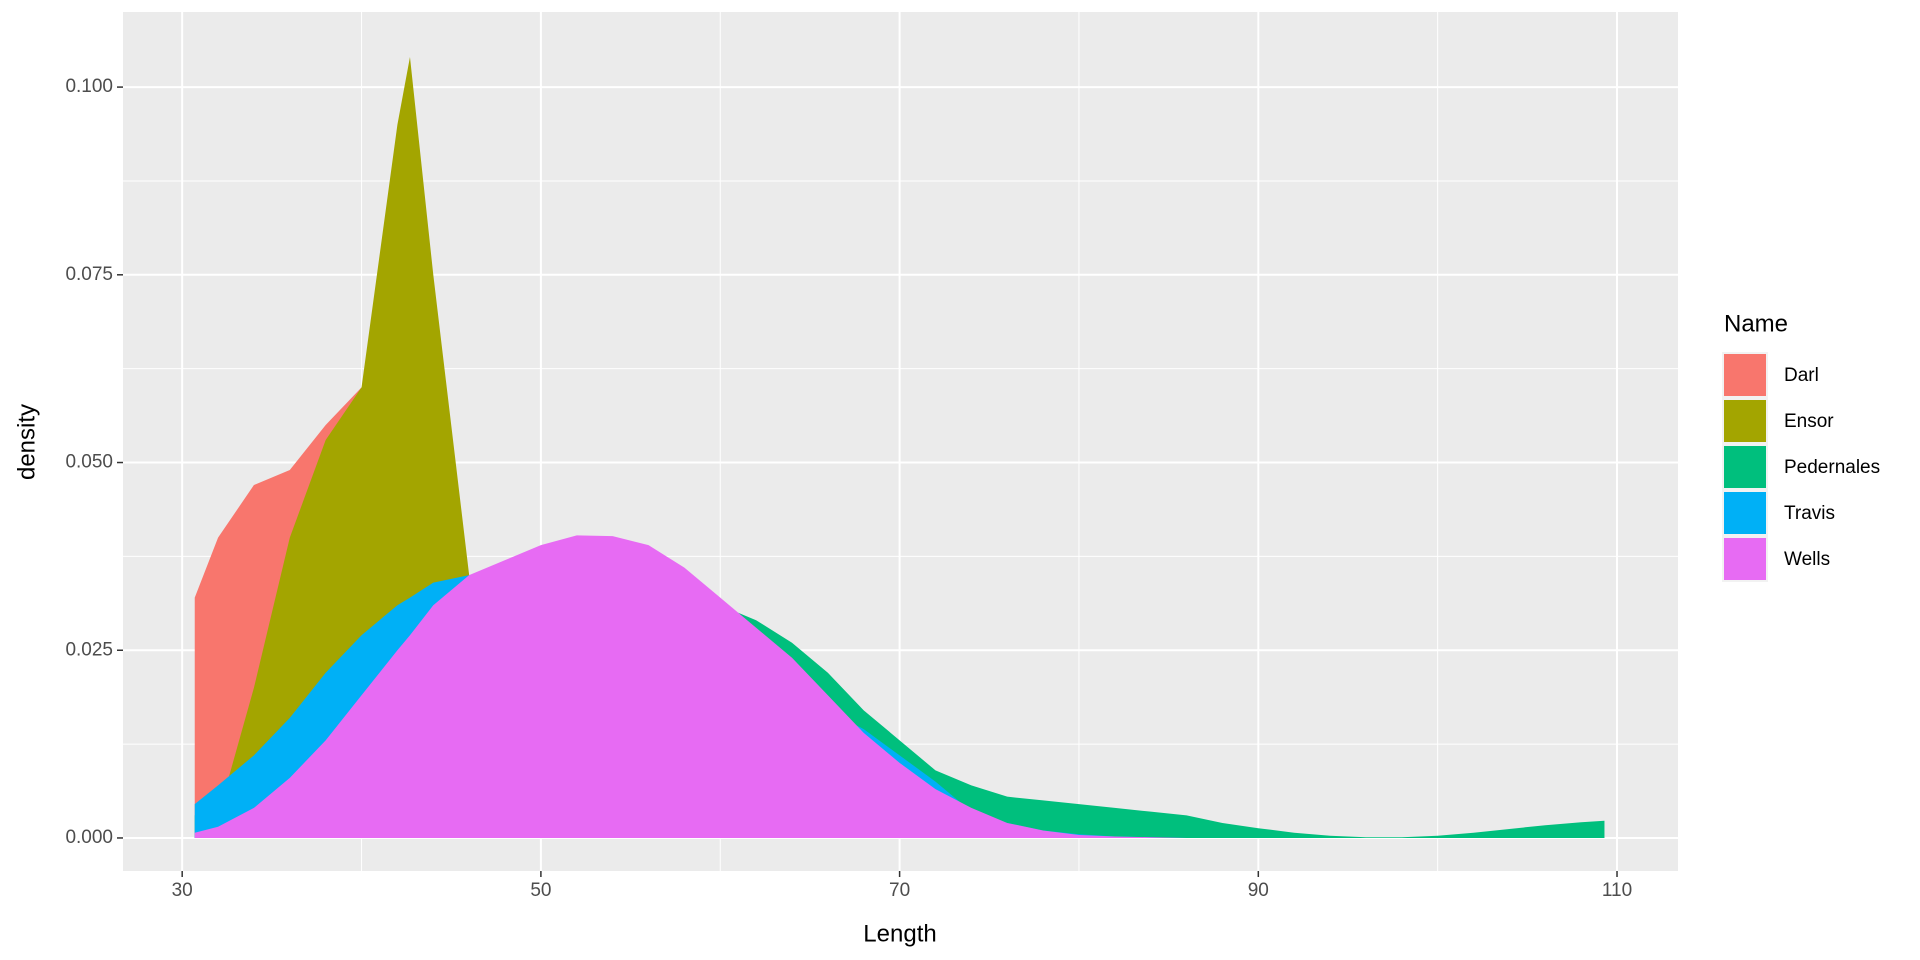 The width and height of the screenshot is (1920, 960). What do you see at coordinates (540, 890) in the screenshot?
I see `x-tick-label: 50` at bounding box center [540, 890].